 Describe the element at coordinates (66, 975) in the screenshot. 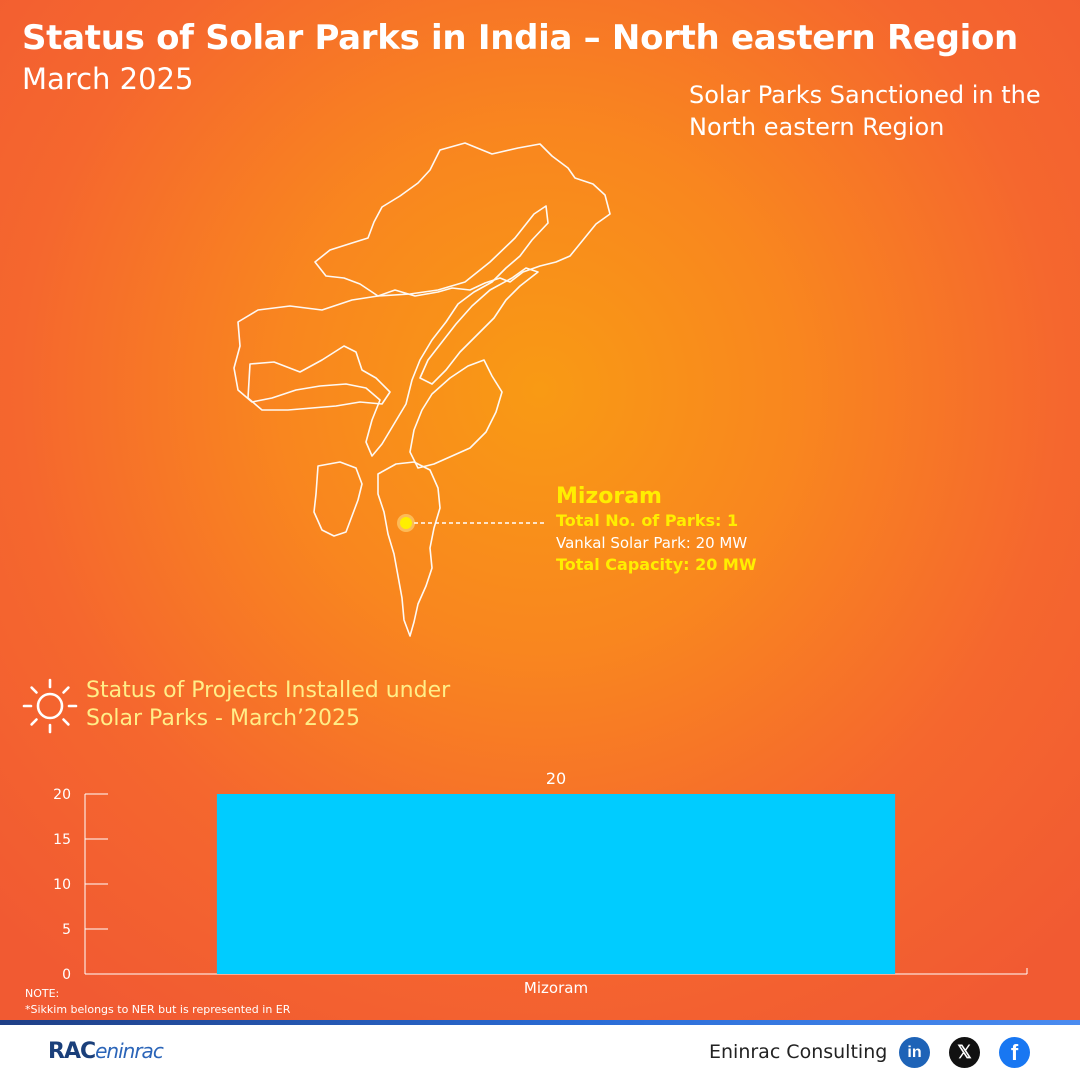

I see `y-tick-label: 0` at that location.